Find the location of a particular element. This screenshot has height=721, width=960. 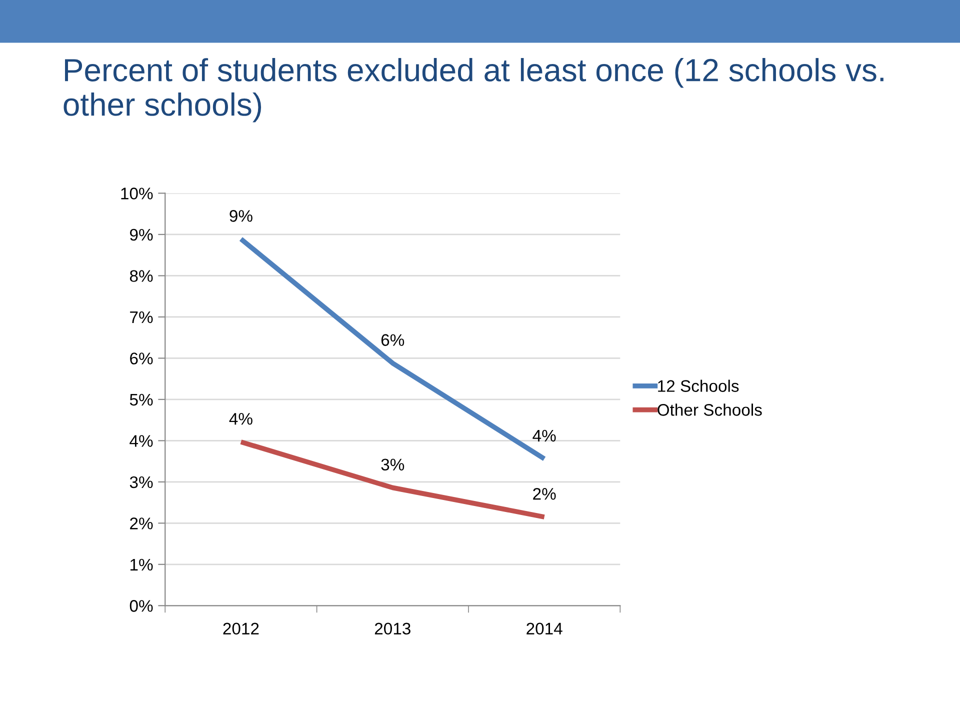

y-tick-label: 9% is located at coordinates (141, 234).